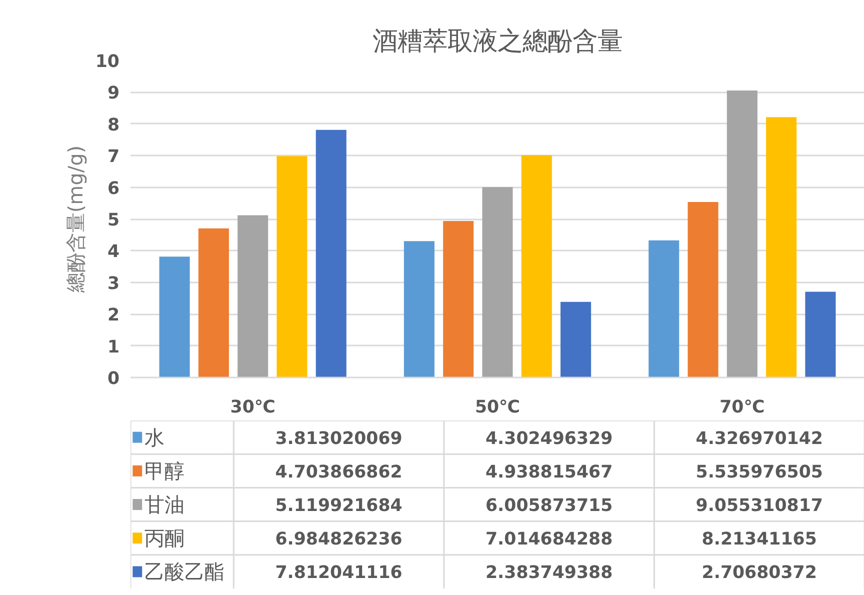  Describe the element at coordinates (164, 538) in the screenshot. I see `legend-label: 丙酮` at that location.